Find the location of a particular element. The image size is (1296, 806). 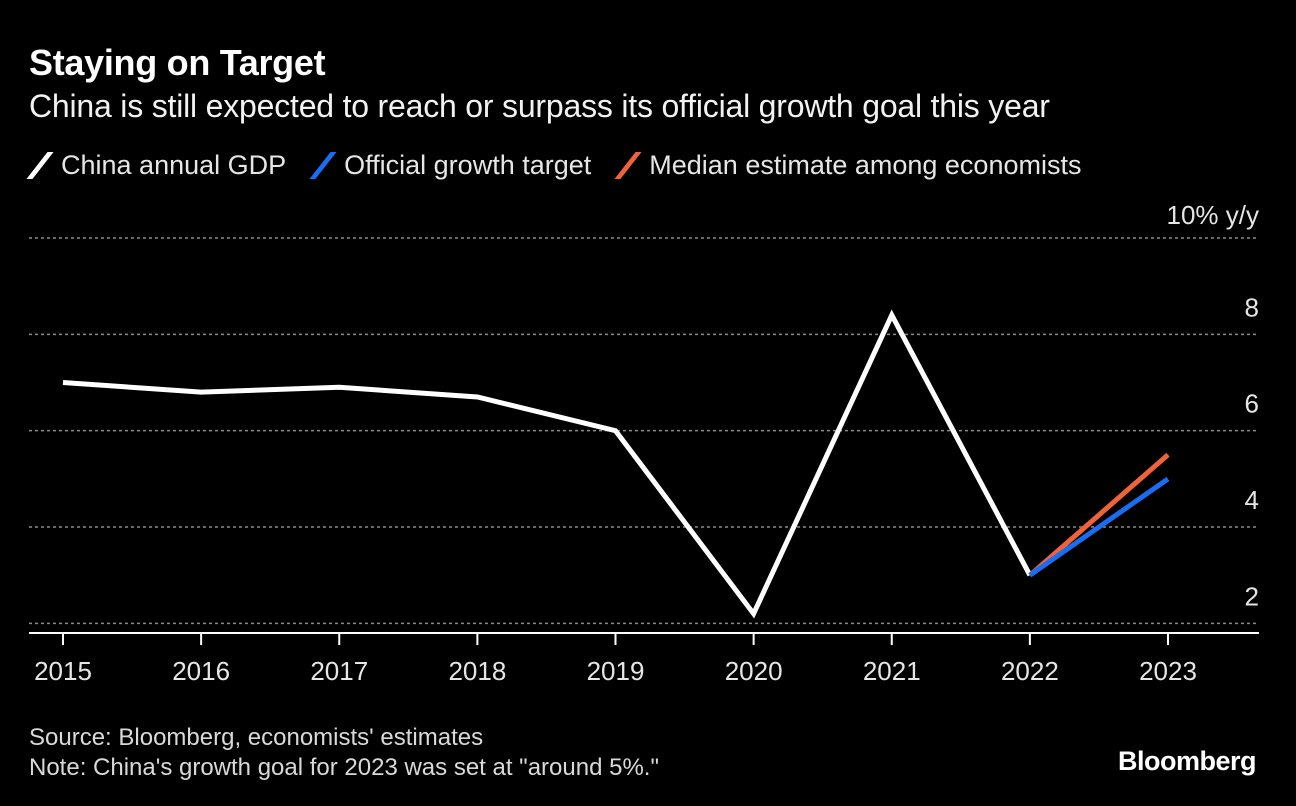

legend-item-target: Official growth target is located at coordinates (450, 165).